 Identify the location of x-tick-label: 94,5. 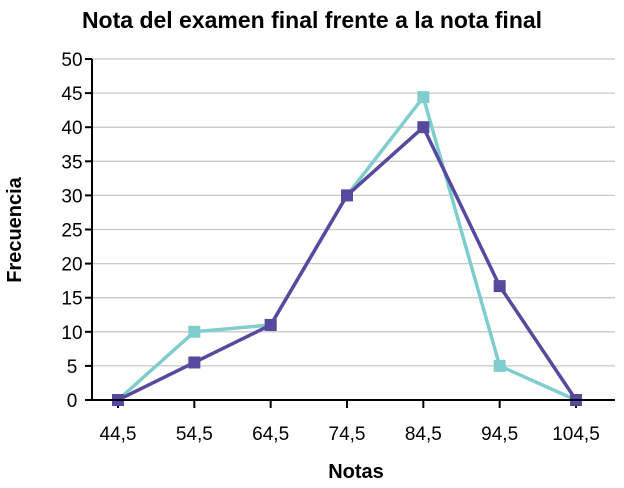
(499, 434).